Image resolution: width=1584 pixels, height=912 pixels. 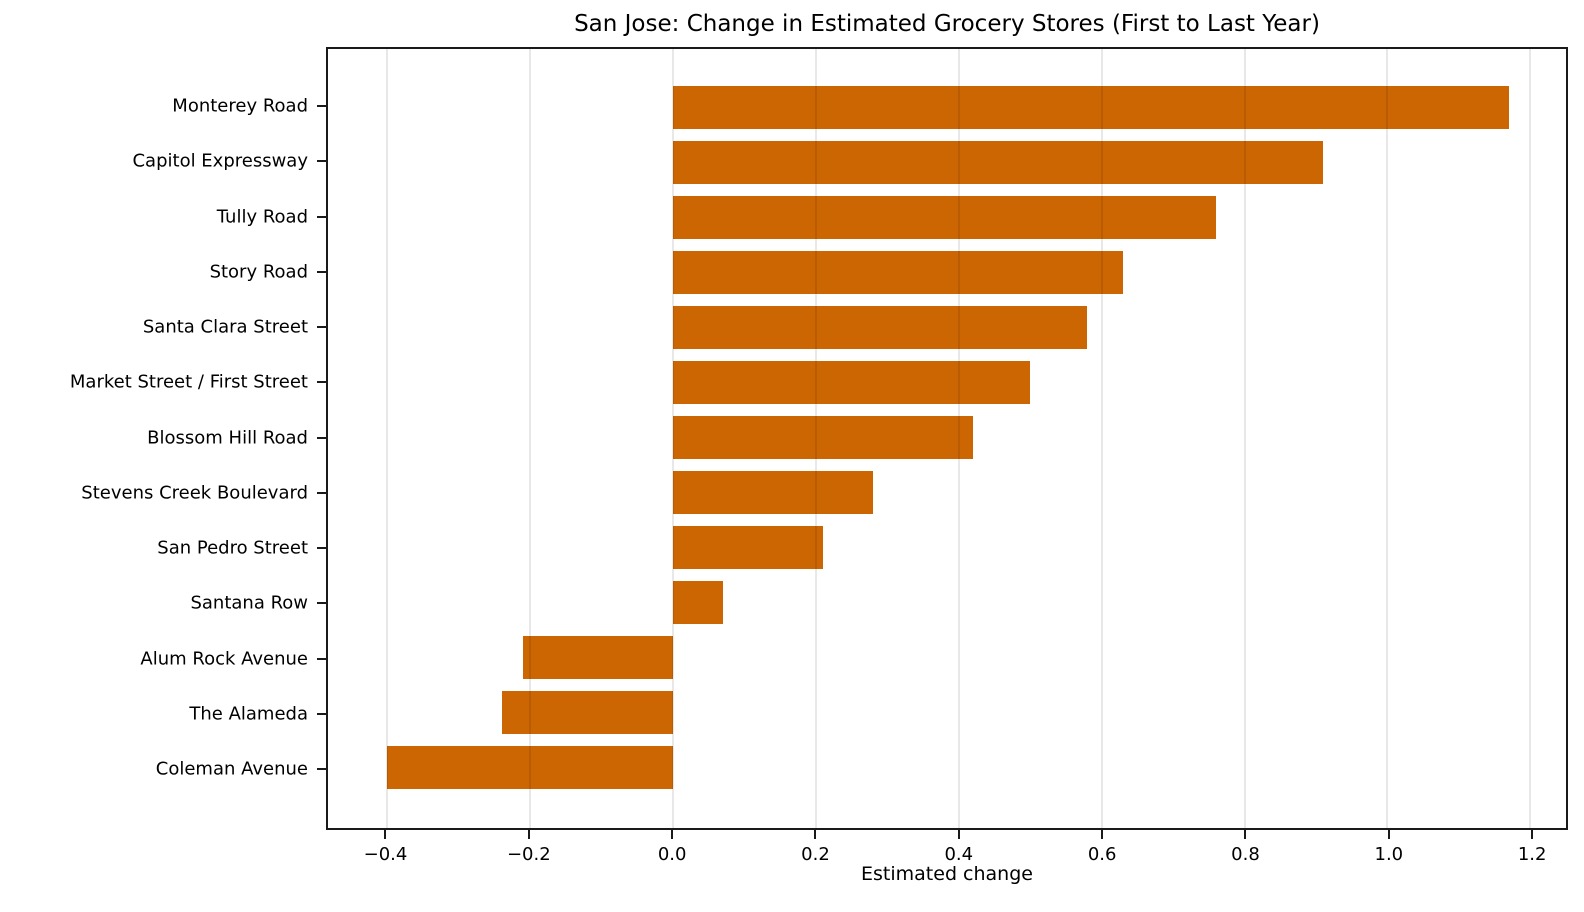 What do you see at coordinates (959, 854) in the screenshot?
I see `x-tick-label: 0.4` at bounding box center [959, 854].